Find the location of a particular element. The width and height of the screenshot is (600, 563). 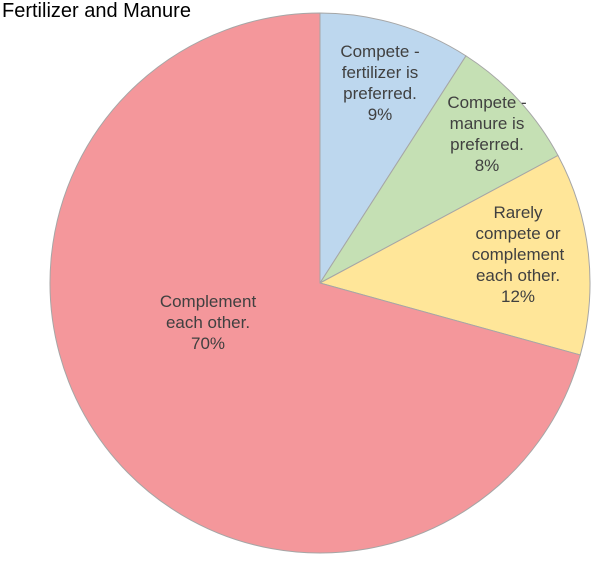

slice-label-line: manure is is located at coordinates (487, 123).